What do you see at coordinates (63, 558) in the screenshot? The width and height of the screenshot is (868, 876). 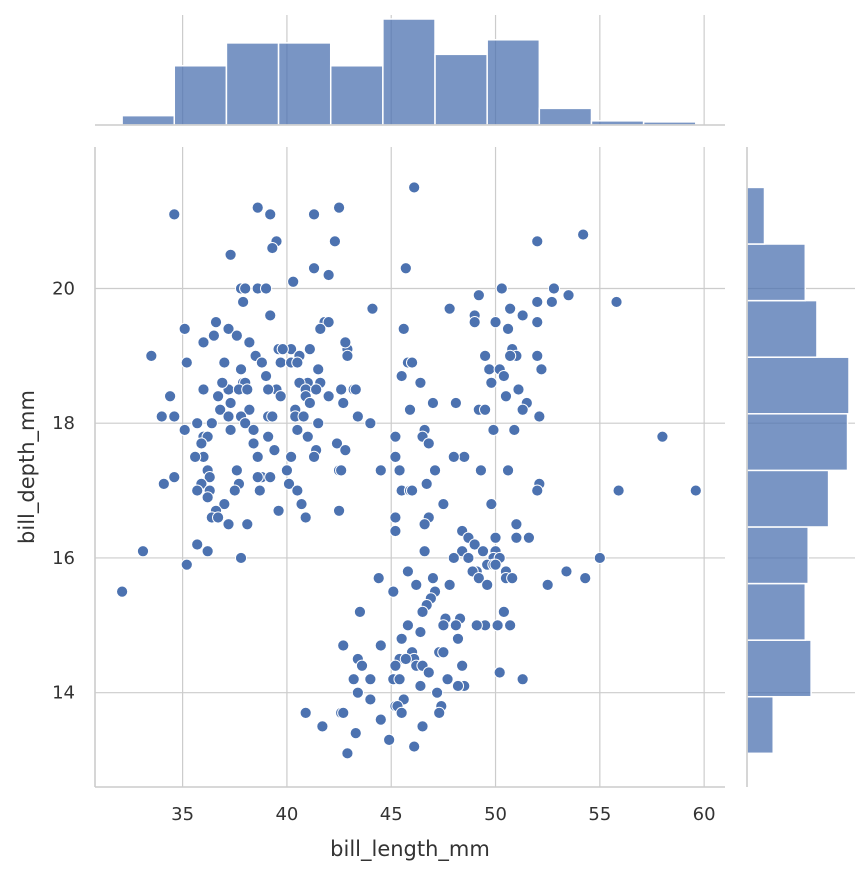 I see `y-tick-label: 16` at bounding box center [63, 558].